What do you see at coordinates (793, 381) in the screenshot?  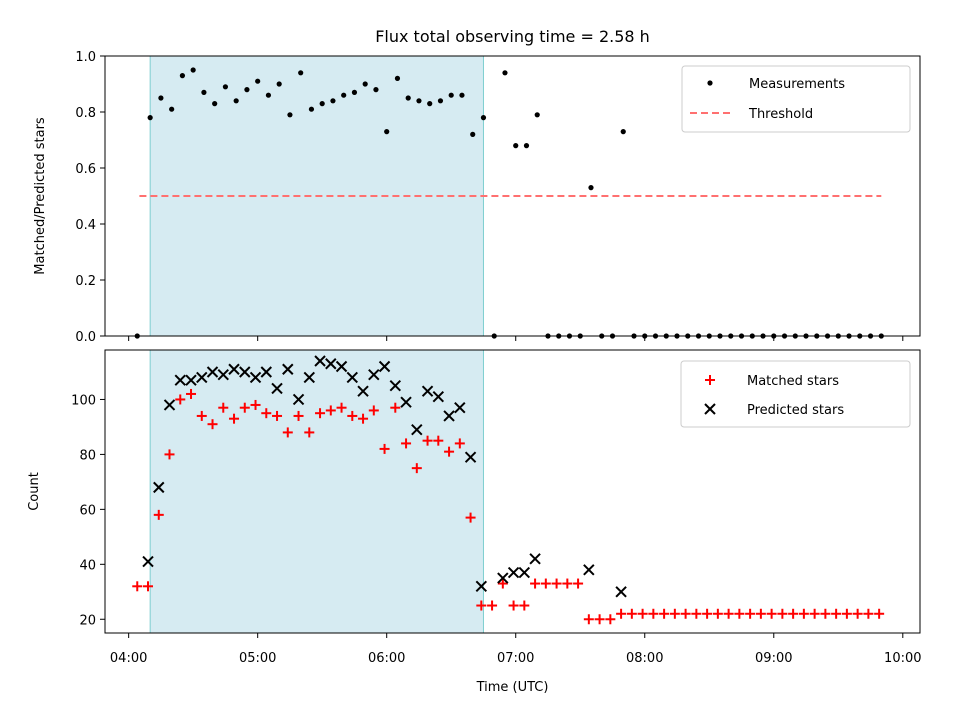 I see `legend-matched-label: Matched stars` at bounding box center [793, 381].